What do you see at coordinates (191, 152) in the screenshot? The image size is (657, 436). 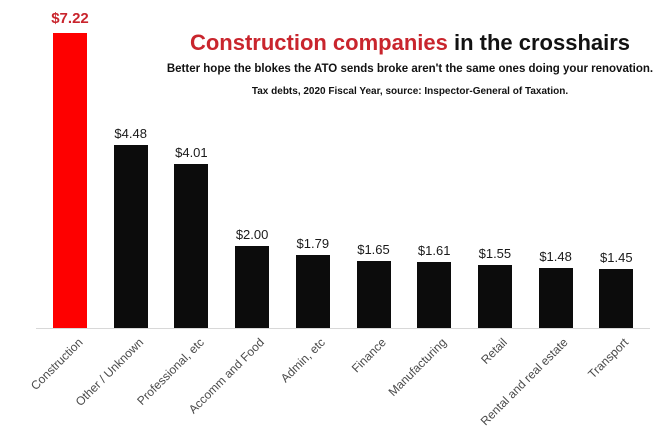 I see `value-label-professional-etc: $4.01` at bounding box center [191, 152].